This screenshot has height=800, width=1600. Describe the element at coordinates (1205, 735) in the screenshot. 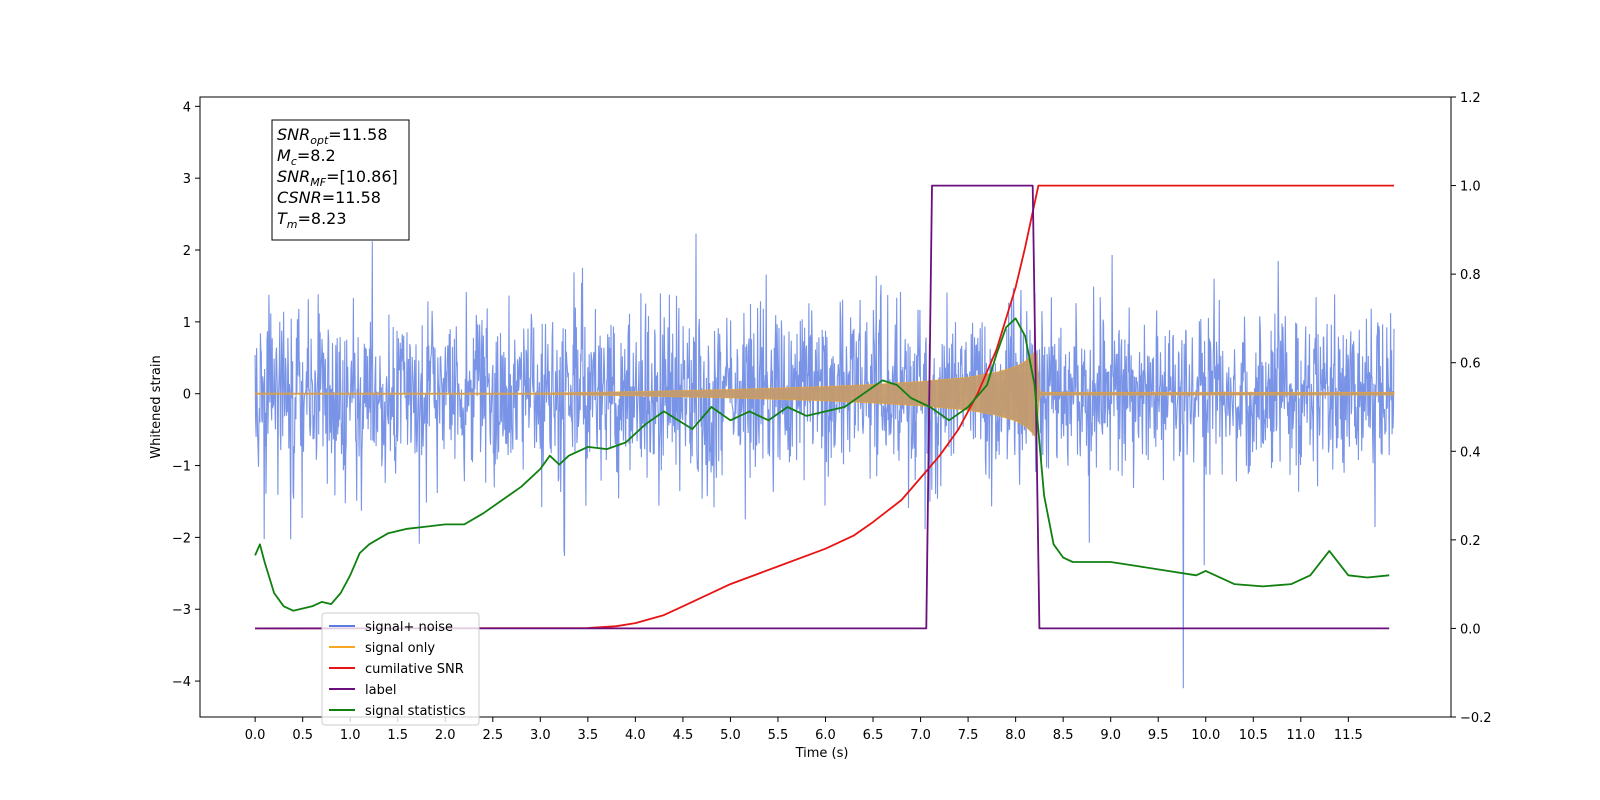

I see `x-tick-label: 10.0` at that location.